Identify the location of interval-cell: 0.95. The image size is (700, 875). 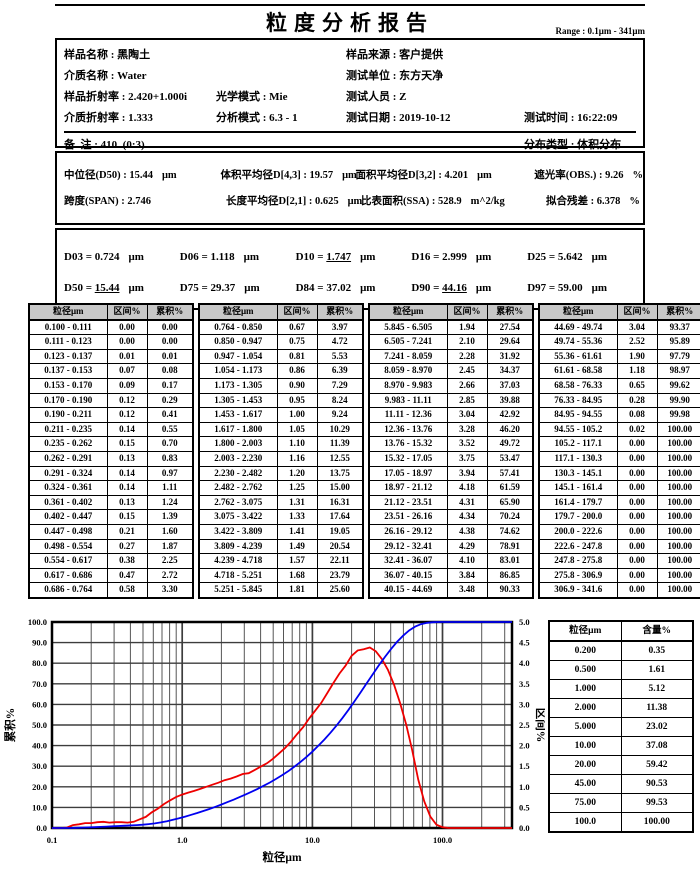
(297, 400).